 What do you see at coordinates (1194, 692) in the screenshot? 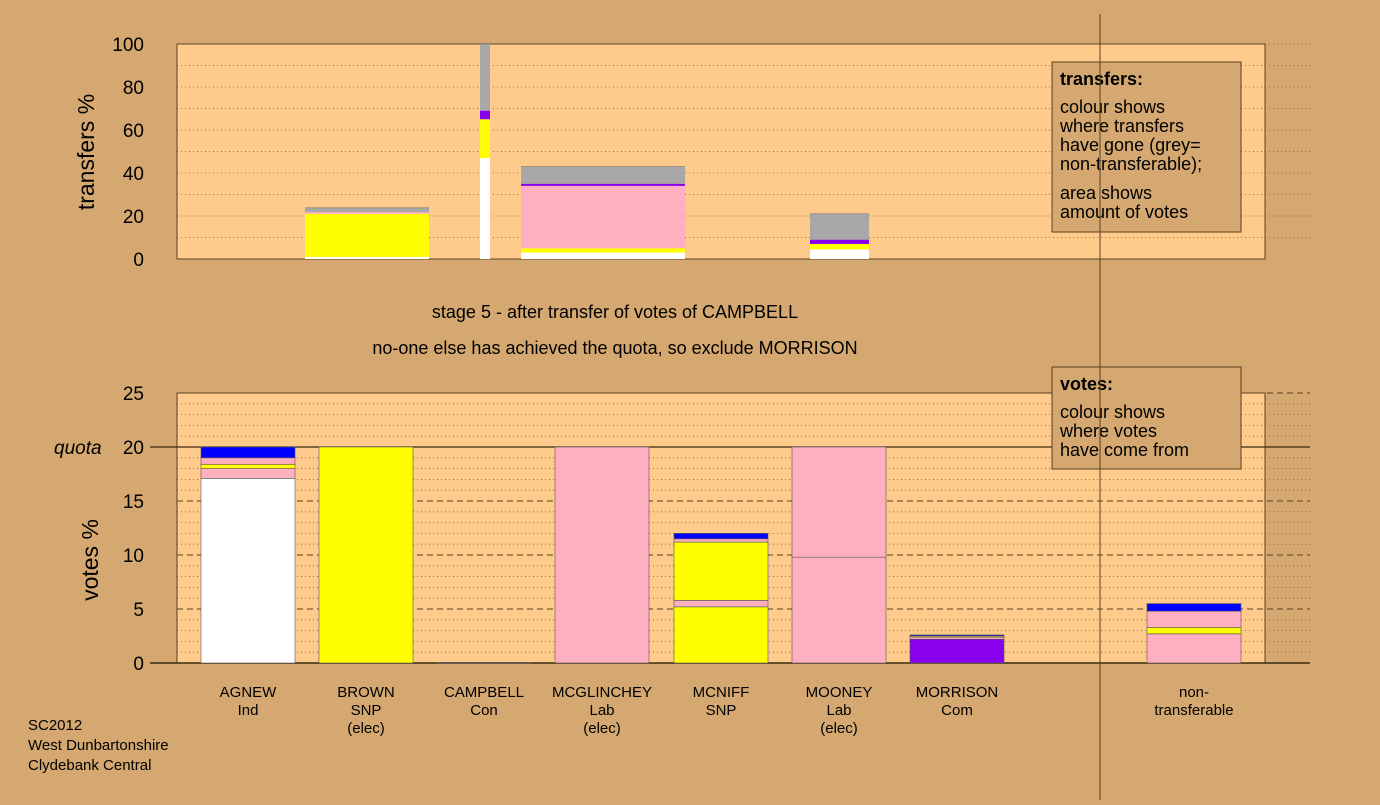
I see `nontransferable-label: non-` at bounding box center [1194, 692].